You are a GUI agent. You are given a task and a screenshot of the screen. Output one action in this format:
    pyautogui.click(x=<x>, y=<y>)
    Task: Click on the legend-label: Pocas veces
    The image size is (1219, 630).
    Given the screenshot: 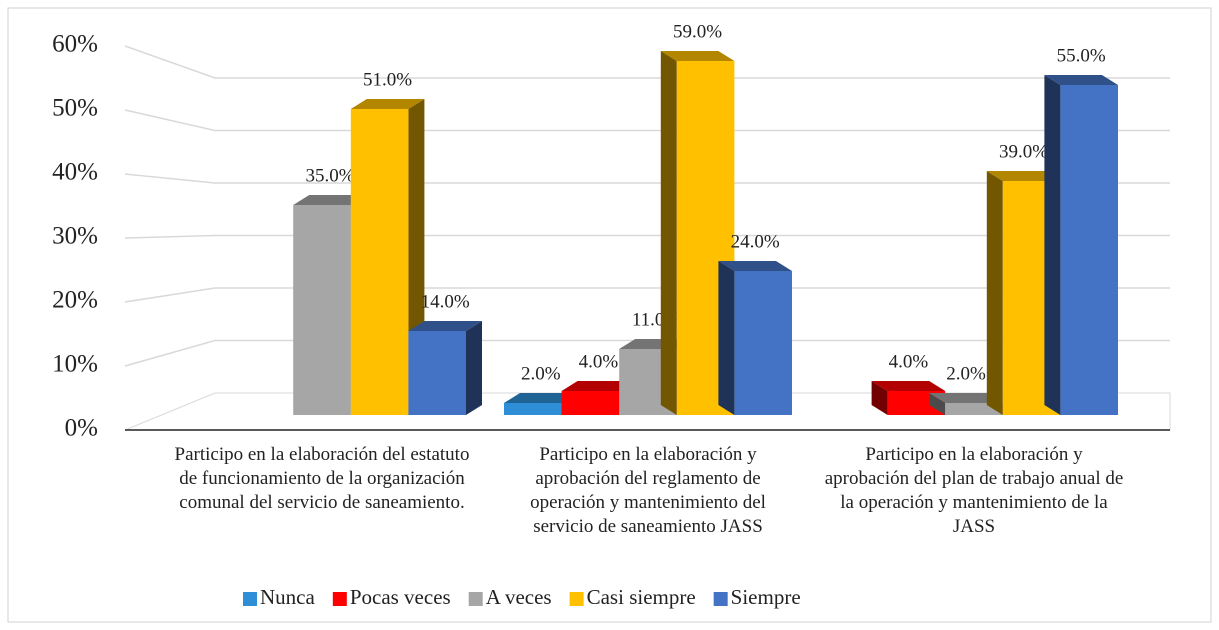 What is the action you would take?
    pyautogui.click(x=400, y=597)
    